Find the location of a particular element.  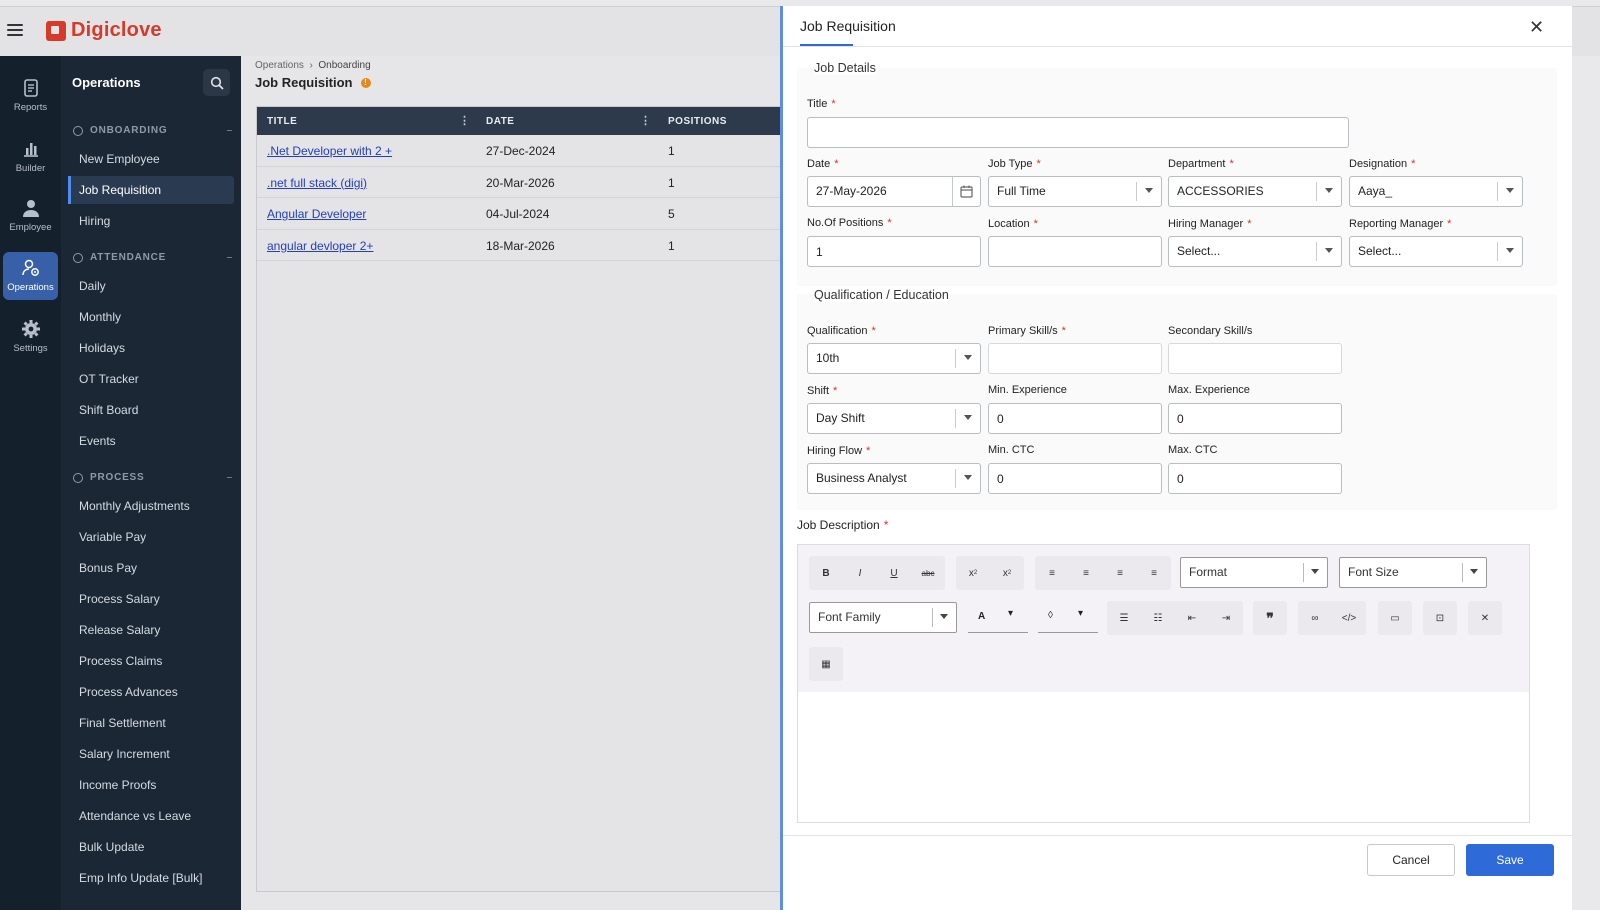

breadcrumb-operations: Operations is located at coordinates (279, 65).